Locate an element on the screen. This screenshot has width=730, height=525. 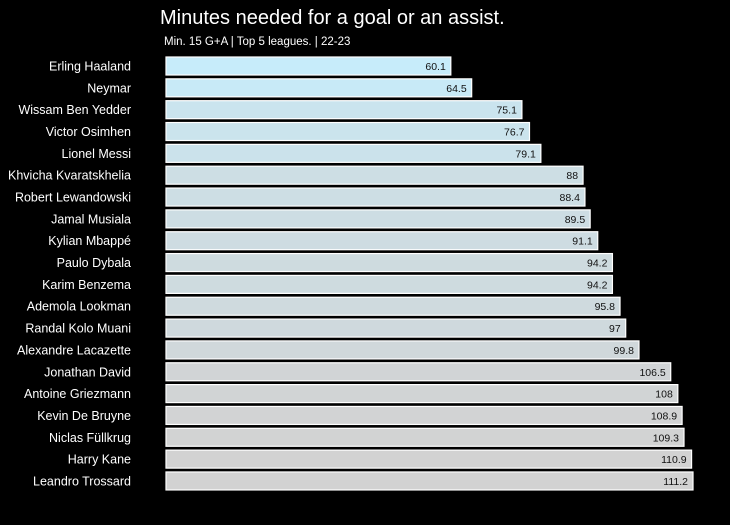
bar-group: Leandro Trossard 111.2 is located at coordinates (363, 481).